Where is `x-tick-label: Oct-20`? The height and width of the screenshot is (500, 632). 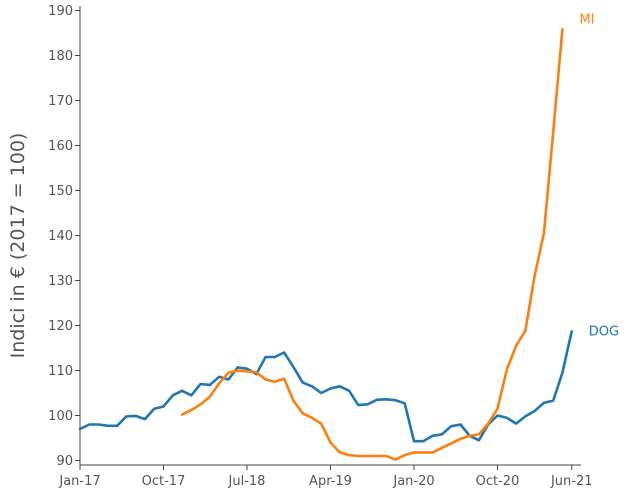 x-tick-label: Oct-20 is located at coordinates (498, 481).